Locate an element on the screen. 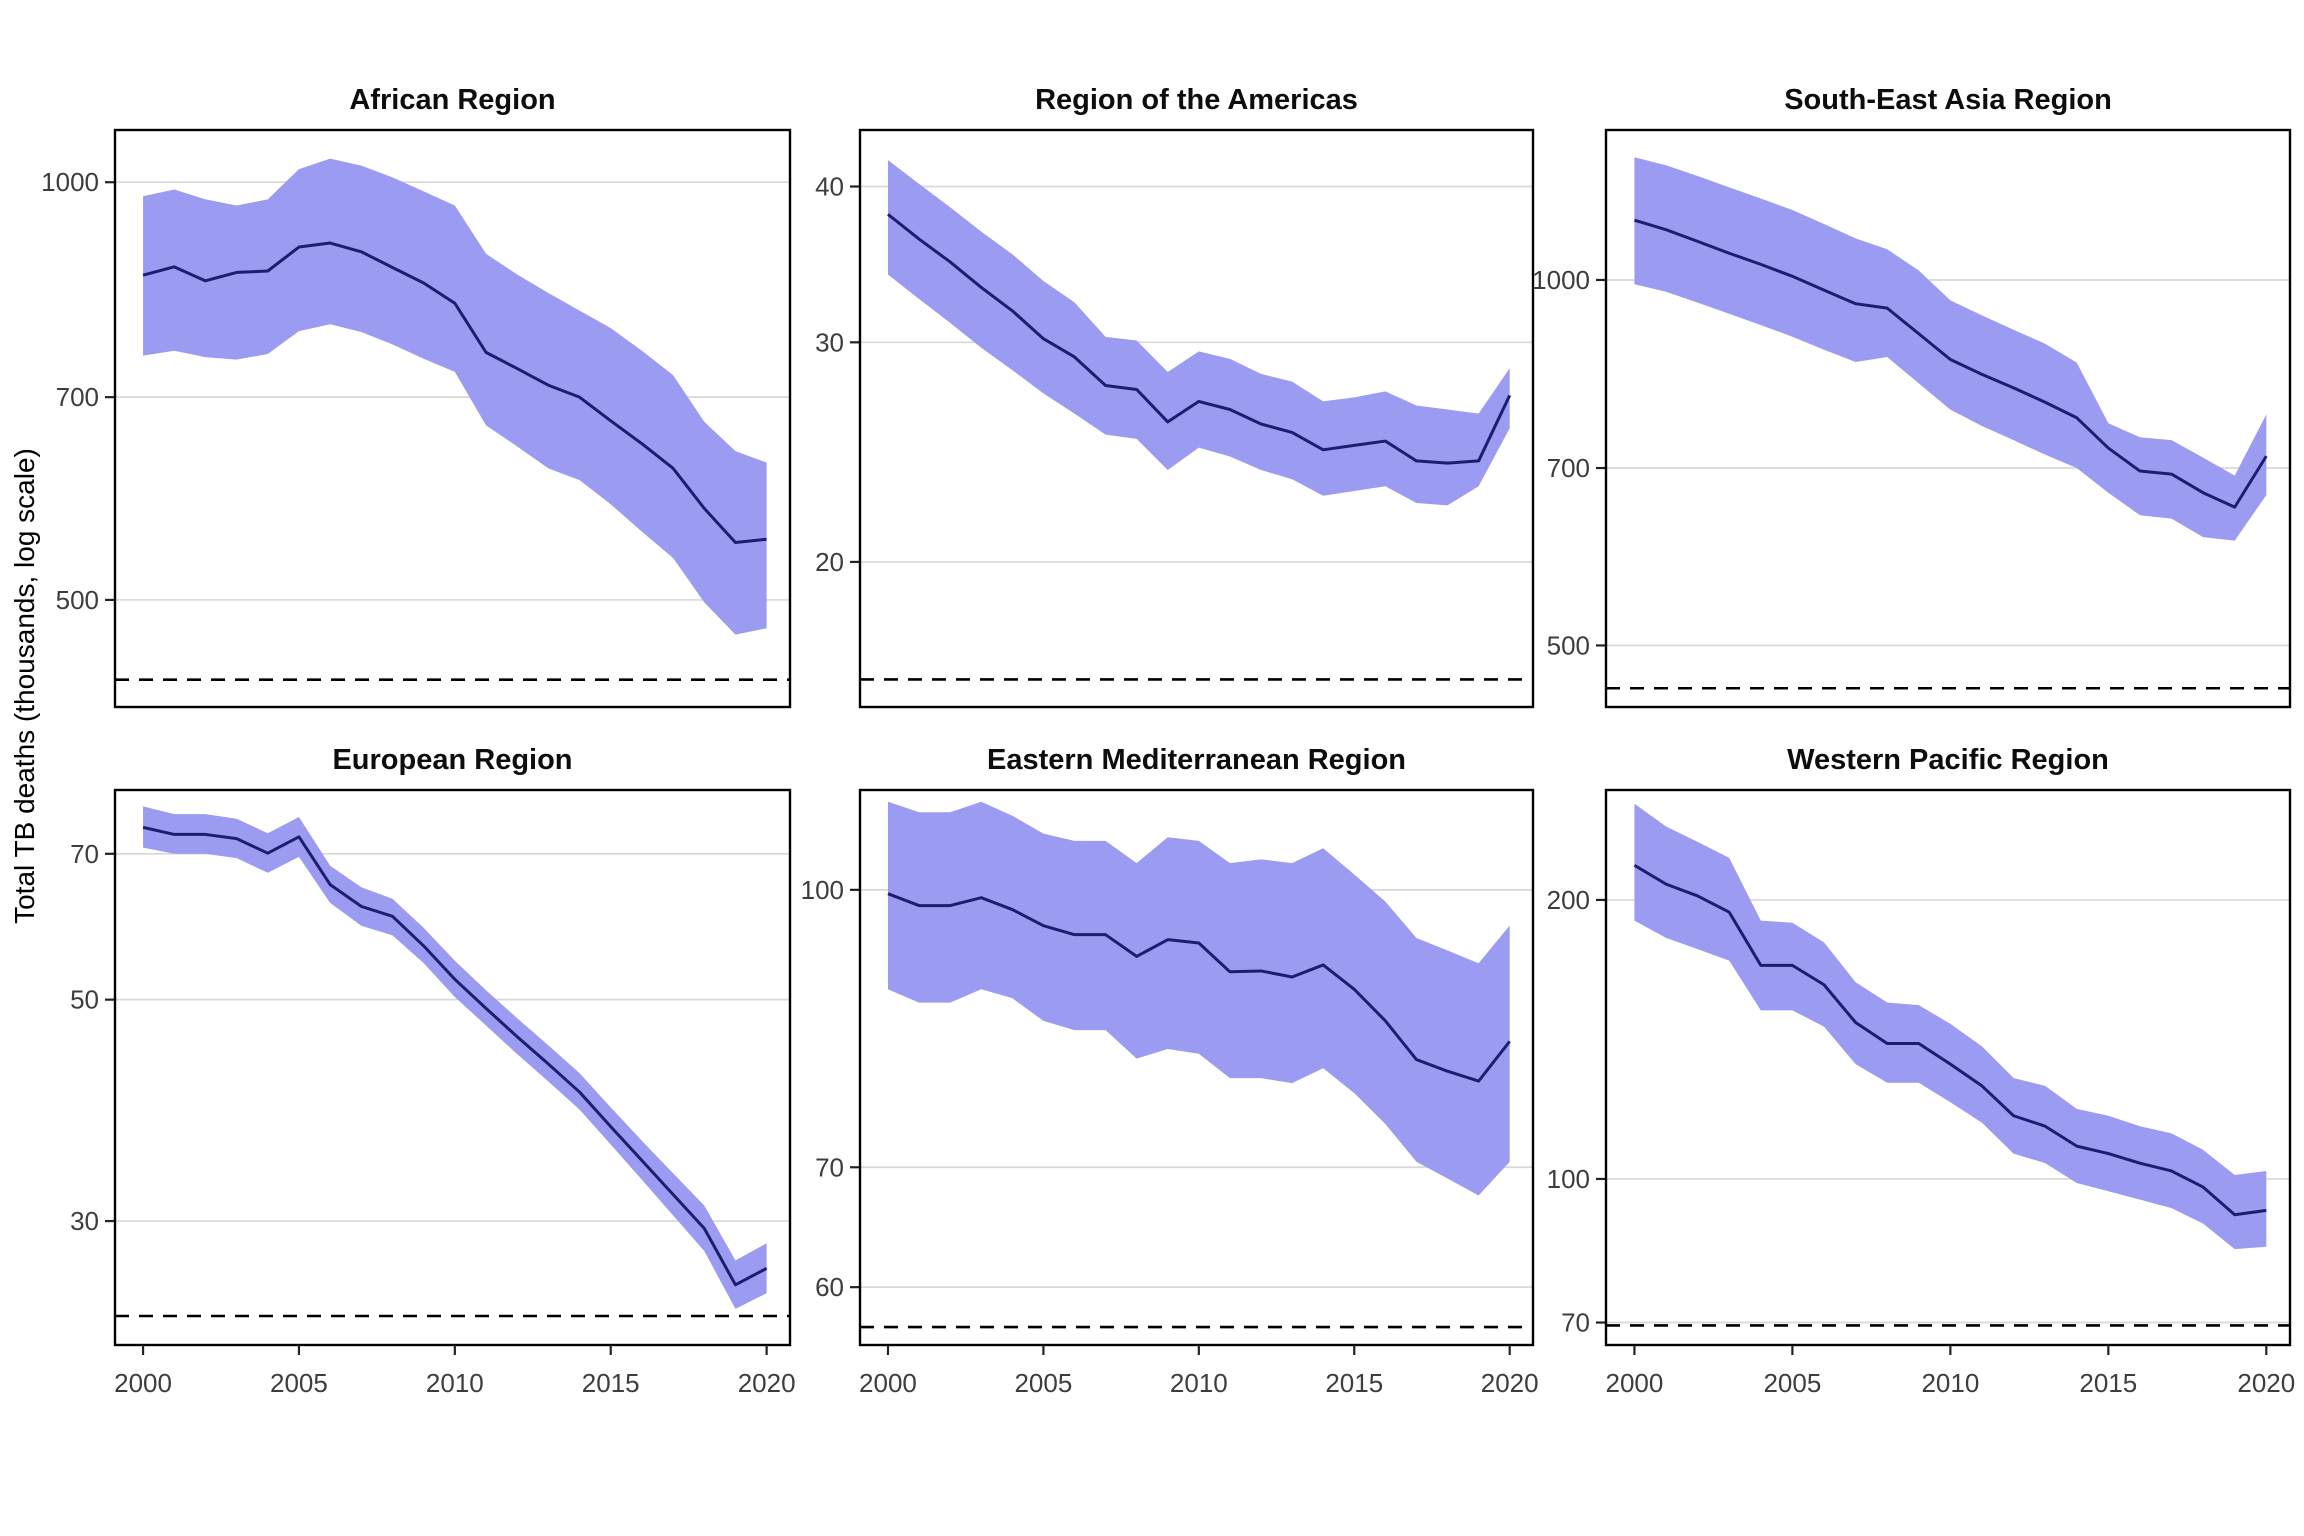 Image resolution: width=2304 pixels, height=1536 pixels. y-tick-label: 50 is located at coordinates (84, 1000).